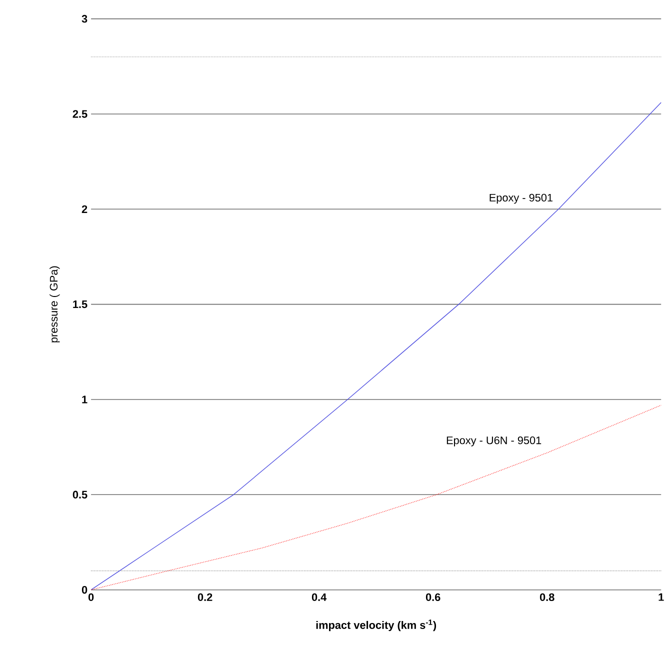 Image resolution: width=671 pixels, height=664 pixels. Describe the element at coordinates (433, 597) in the screenshot. I see `x-tick-label: 0.6` at that location.